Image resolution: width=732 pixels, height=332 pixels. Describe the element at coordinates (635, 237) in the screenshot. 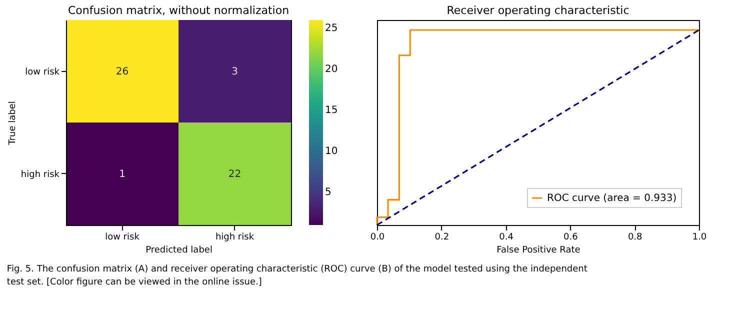

I see `x-tick-label: 0.8` at that location.